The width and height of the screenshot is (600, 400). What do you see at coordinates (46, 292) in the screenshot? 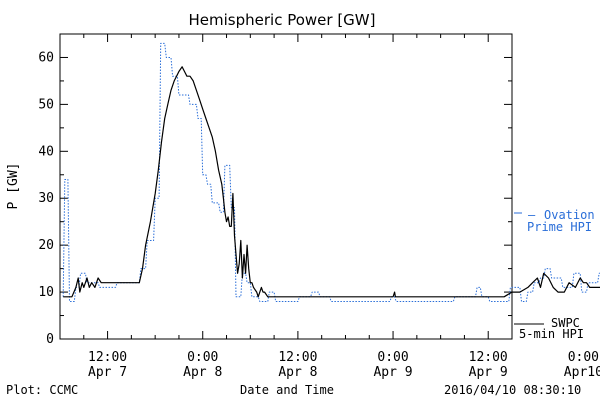
I see `y-tick-label: 10` at bounding box center [46, 292].